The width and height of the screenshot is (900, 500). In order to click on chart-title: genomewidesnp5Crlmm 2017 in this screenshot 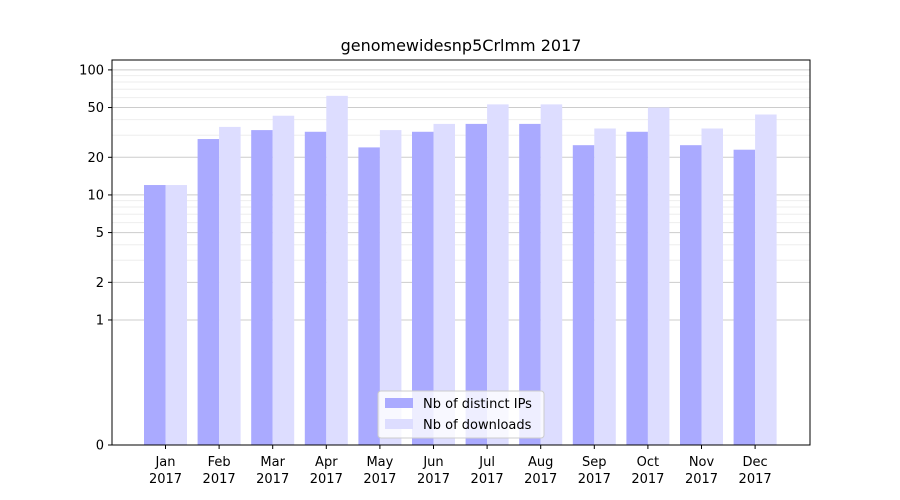, I will do `click(461, 45)`.